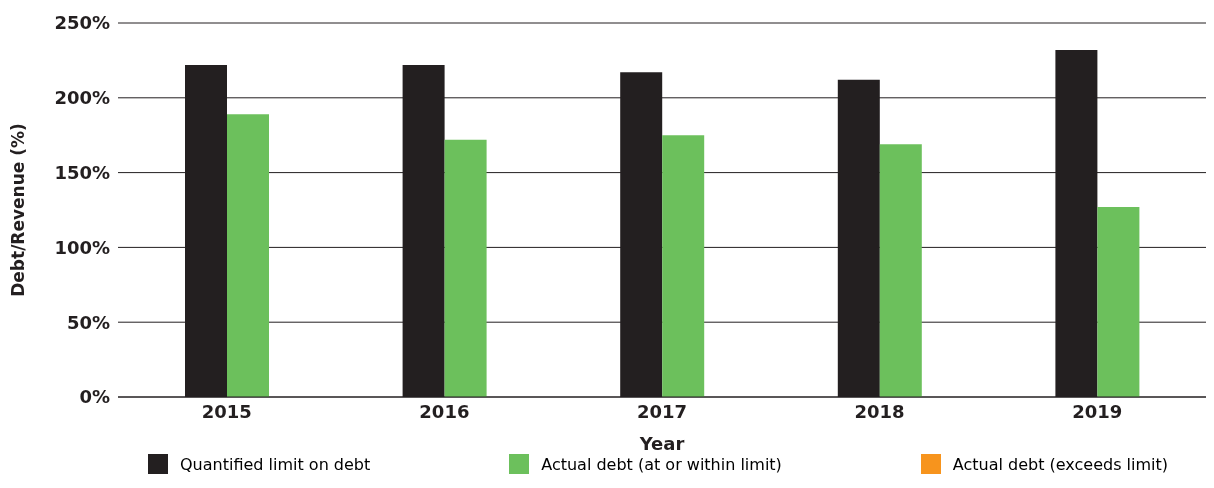 This screenshot has width=1214, height=488. What do you see at coordinates (82, 247) in the screenshot?
I see `y-tick-label: 100%` at bounding box center [82, 247].